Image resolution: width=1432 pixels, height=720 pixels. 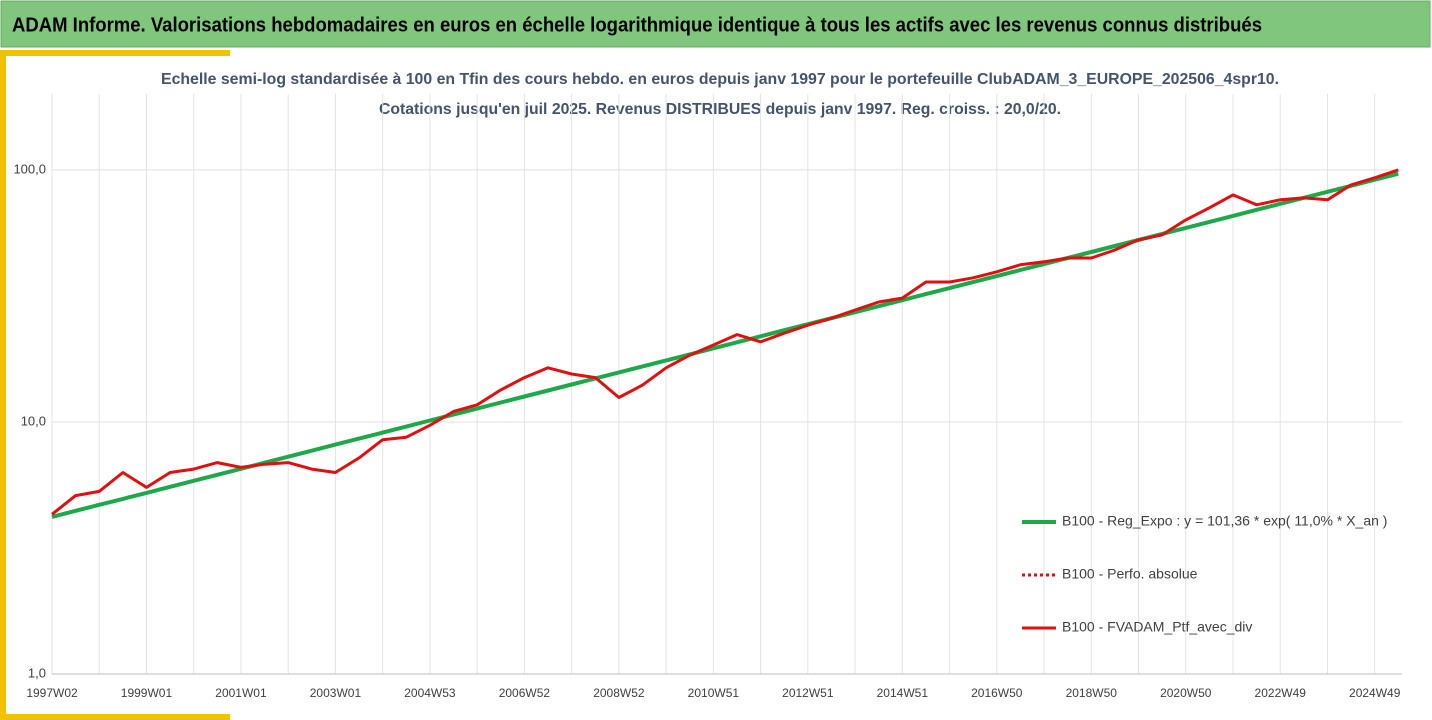 I want to click on x-tick-label: 2022W49, so click(x=1281, y=693).